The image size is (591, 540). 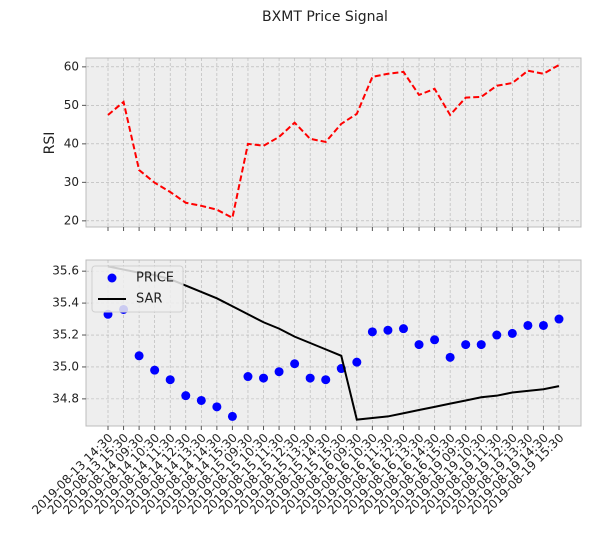 What do you see at coordinates (71, 66) in the screenshot?
I see `y-tick-label: 60` at bounding box center [71, 66].